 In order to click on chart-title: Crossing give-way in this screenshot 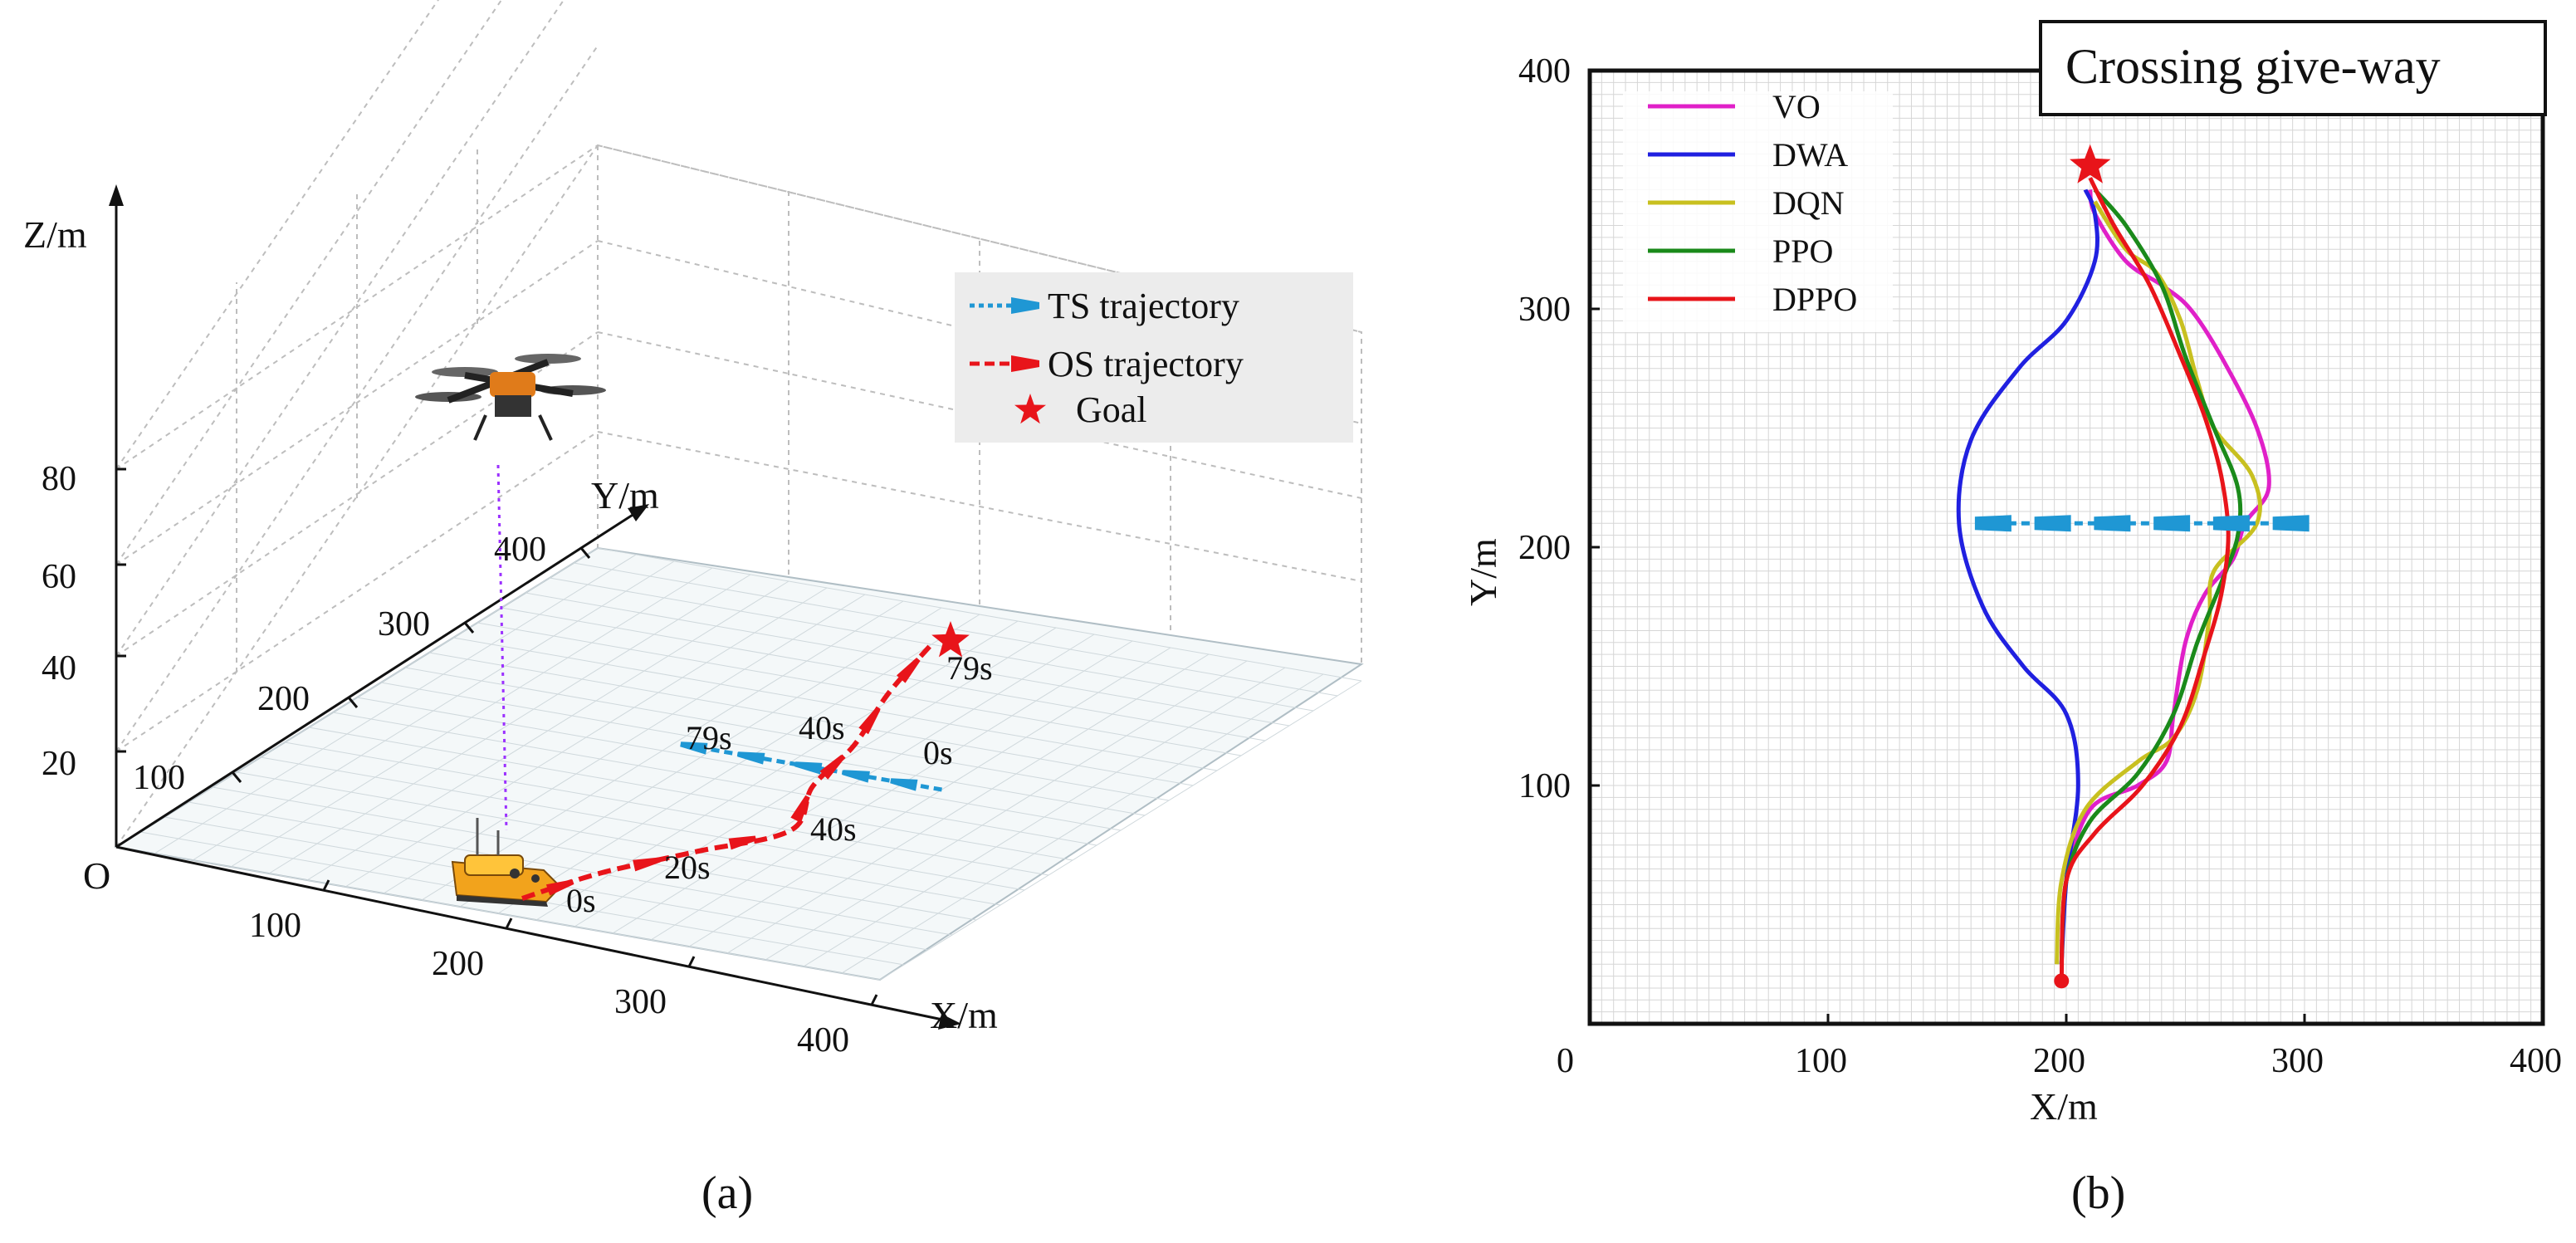, I will do `click(2253, 67)`.